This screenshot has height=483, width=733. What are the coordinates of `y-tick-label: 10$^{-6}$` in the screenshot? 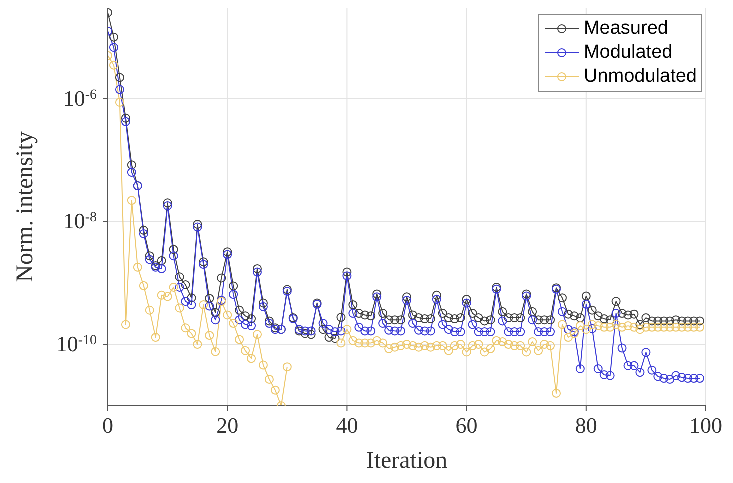 It's located at (80, 98).